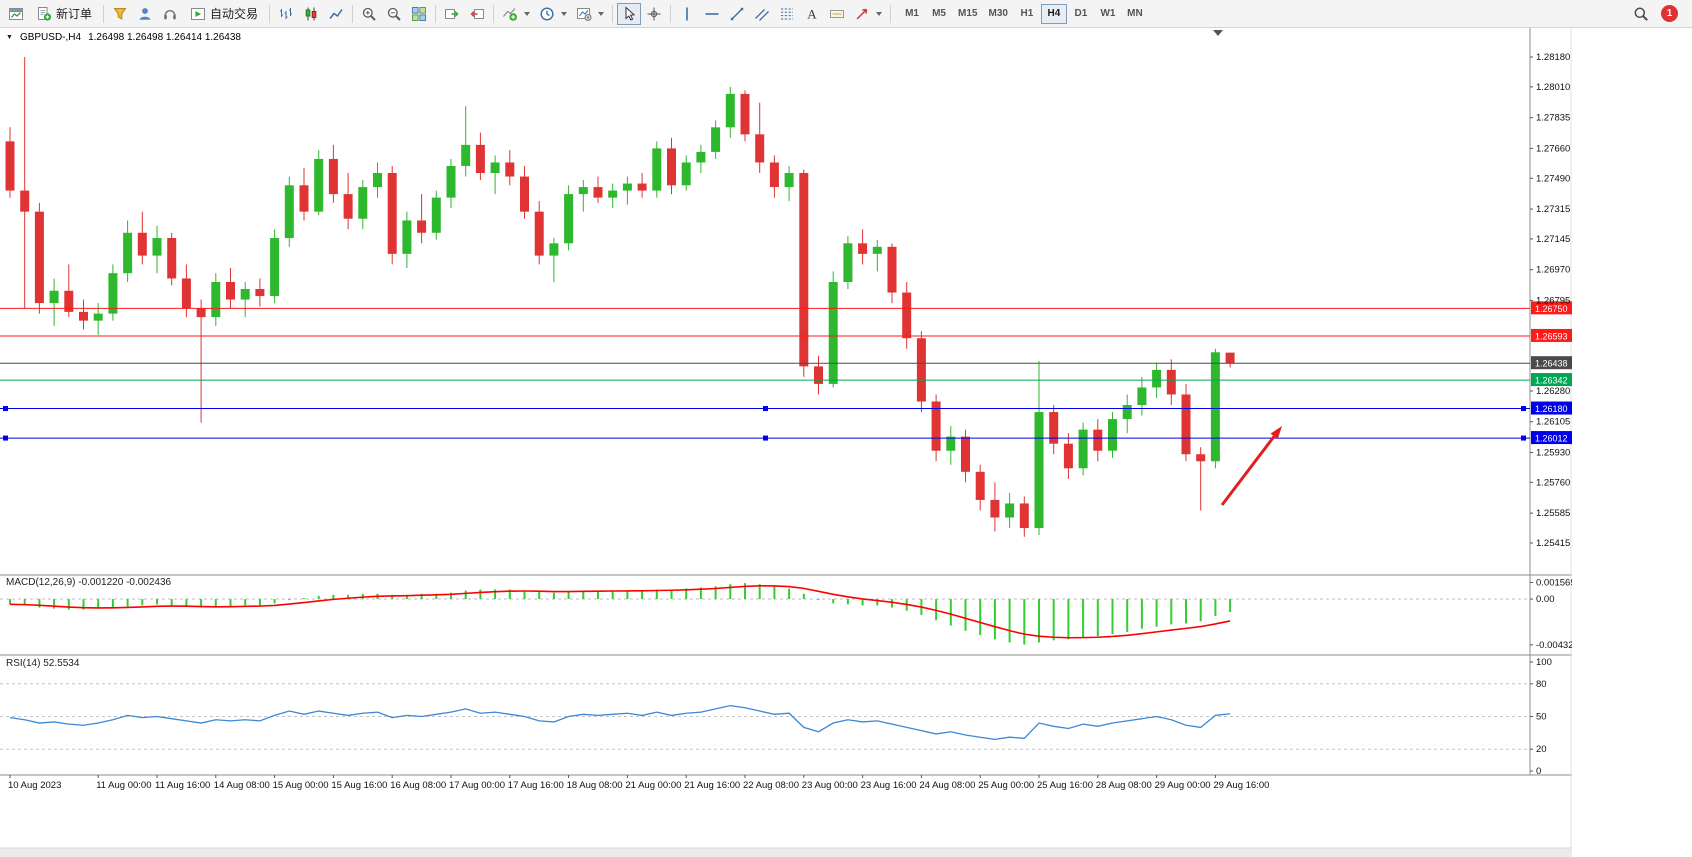 This screenshot has height=857, width=1692. I want to click on trendline-button, so click(737, 14).